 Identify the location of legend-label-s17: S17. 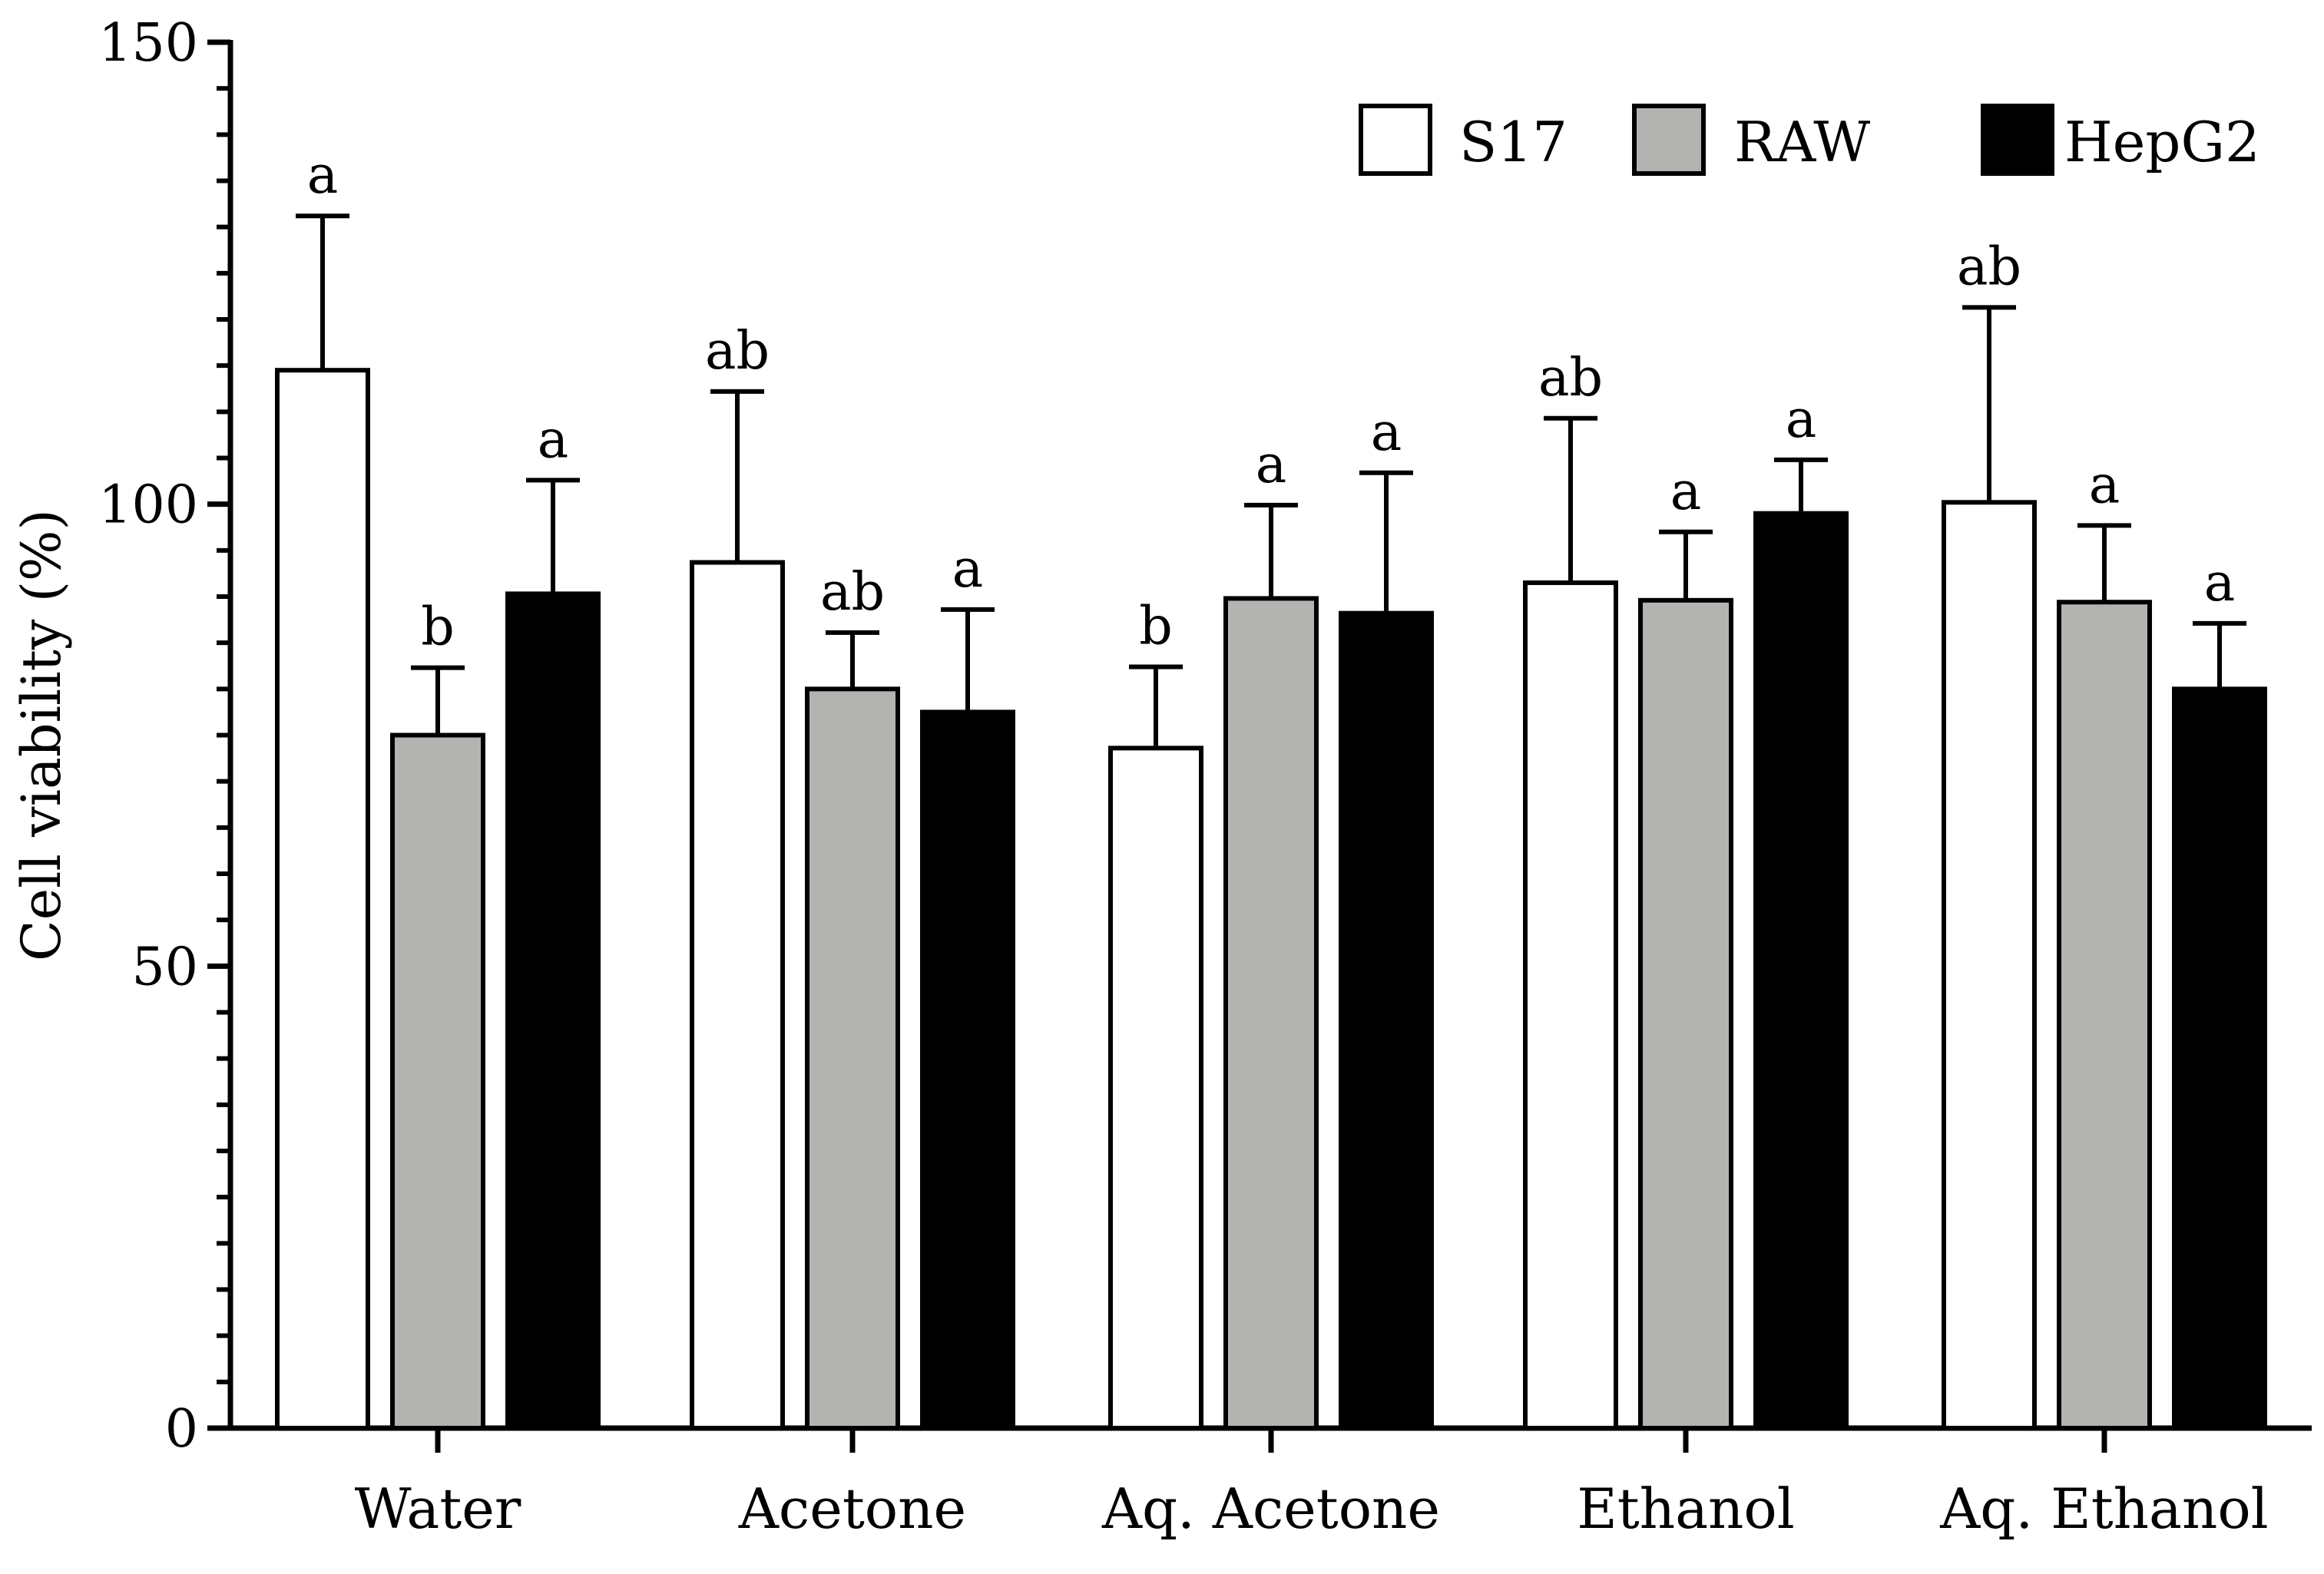
(1513, 142).